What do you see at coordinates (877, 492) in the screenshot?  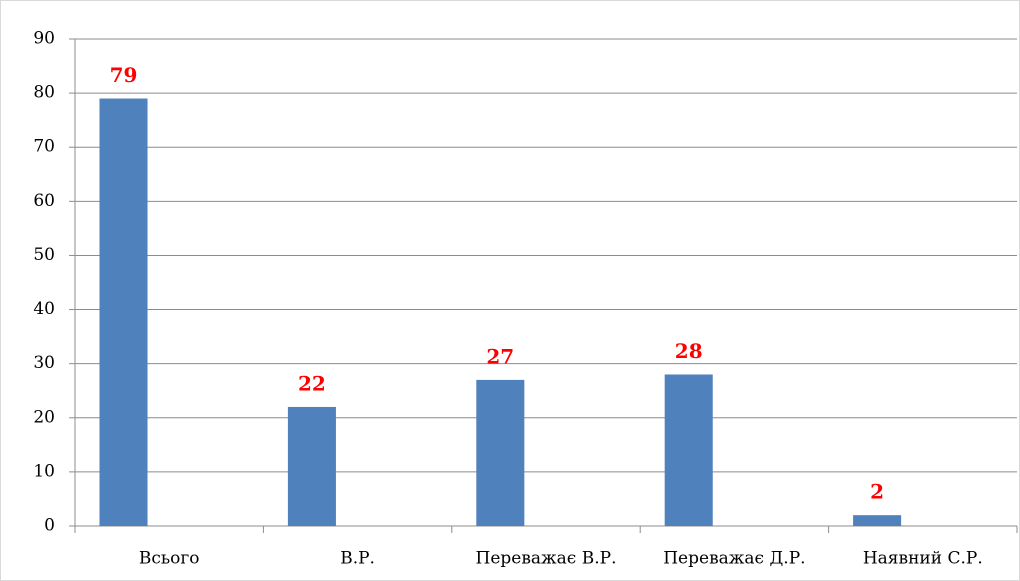 I see `data-label: 2` at bounding box center [877, 492].